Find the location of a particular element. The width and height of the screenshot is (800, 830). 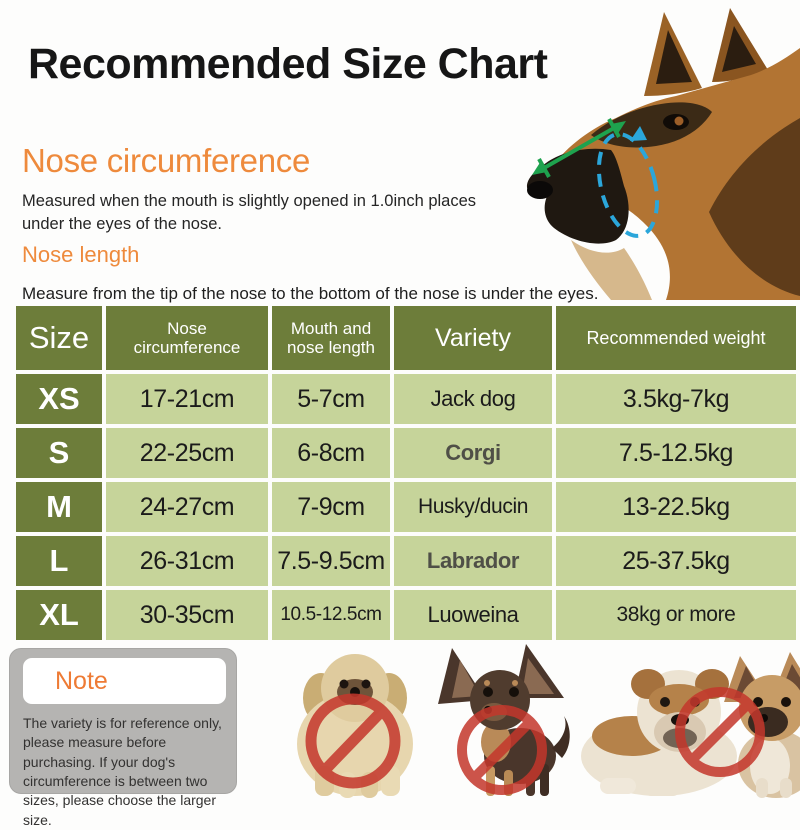

chihuahua-image is located at coordinates (504, 720).